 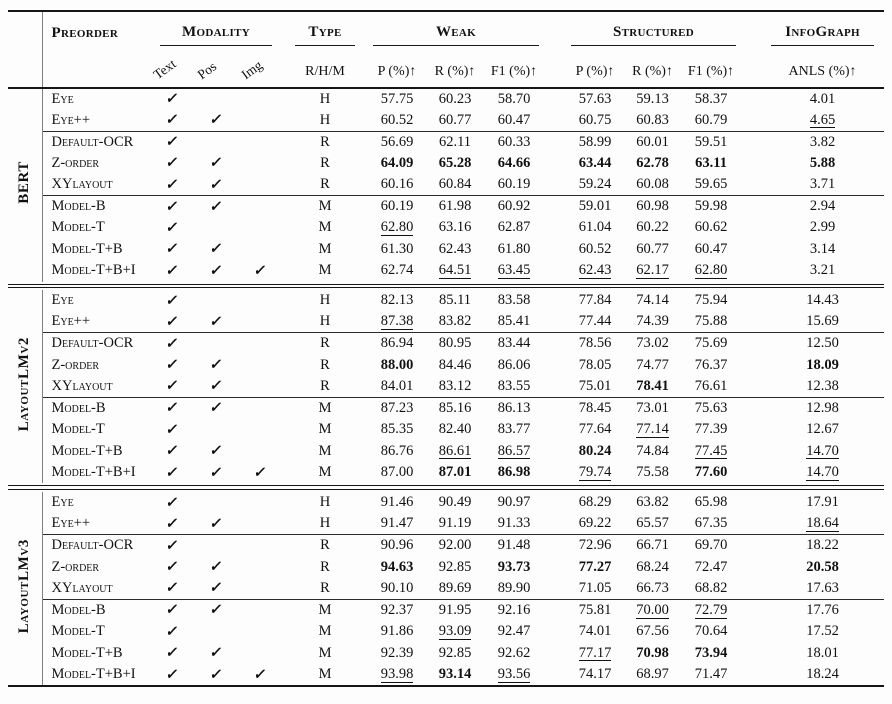 What do you see at coordinates (514, 365) in the screenshot?
I see `weak-f1-cell: 86.06` at bounding box center [514, 365].